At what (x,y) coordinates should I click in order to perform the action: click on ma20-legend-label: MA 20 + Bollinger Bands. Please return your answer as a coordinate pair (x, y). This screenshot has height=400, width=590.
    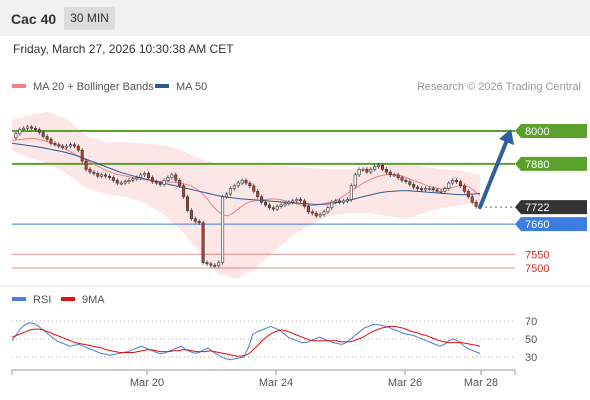
    Looking at the image, I should click on (93, 87).